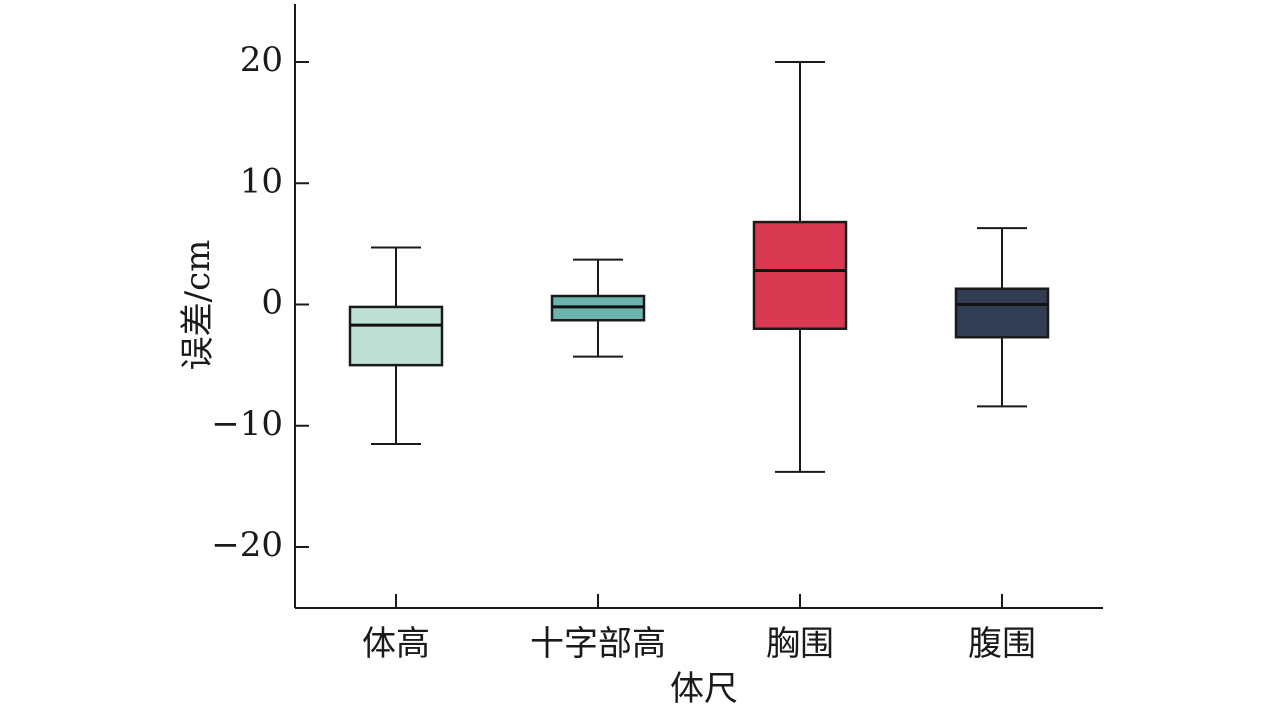 Image resolution: width=1276 pixels, height=709 pixels. I want to click on x-tick-label: 腹围, so click(1002, 644).